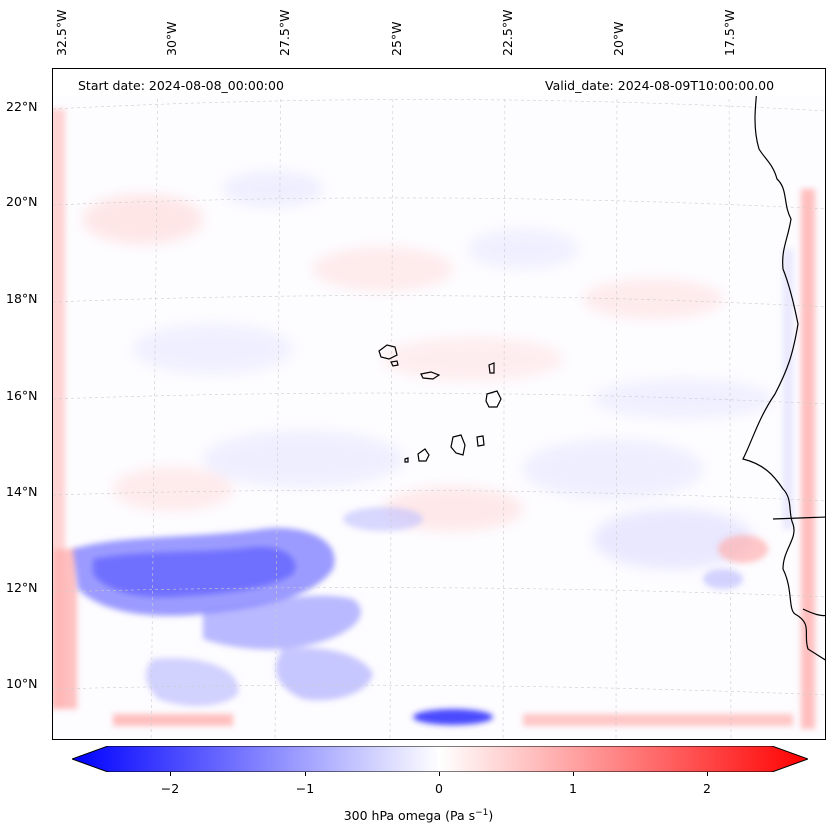 The height and width of the screenshot is (839, 837). What do you see at coordinates (171, 38) in the screenshot?
I see `lon-label-30w: 30°W` at bounding box center [171, 38].